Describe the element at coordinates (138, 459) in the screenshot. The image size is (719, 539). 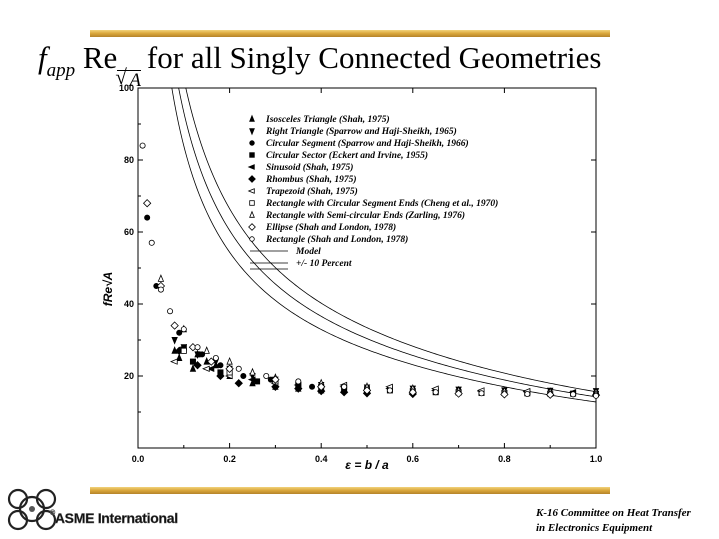
I see `x-tick-label: 0.0` at that location.